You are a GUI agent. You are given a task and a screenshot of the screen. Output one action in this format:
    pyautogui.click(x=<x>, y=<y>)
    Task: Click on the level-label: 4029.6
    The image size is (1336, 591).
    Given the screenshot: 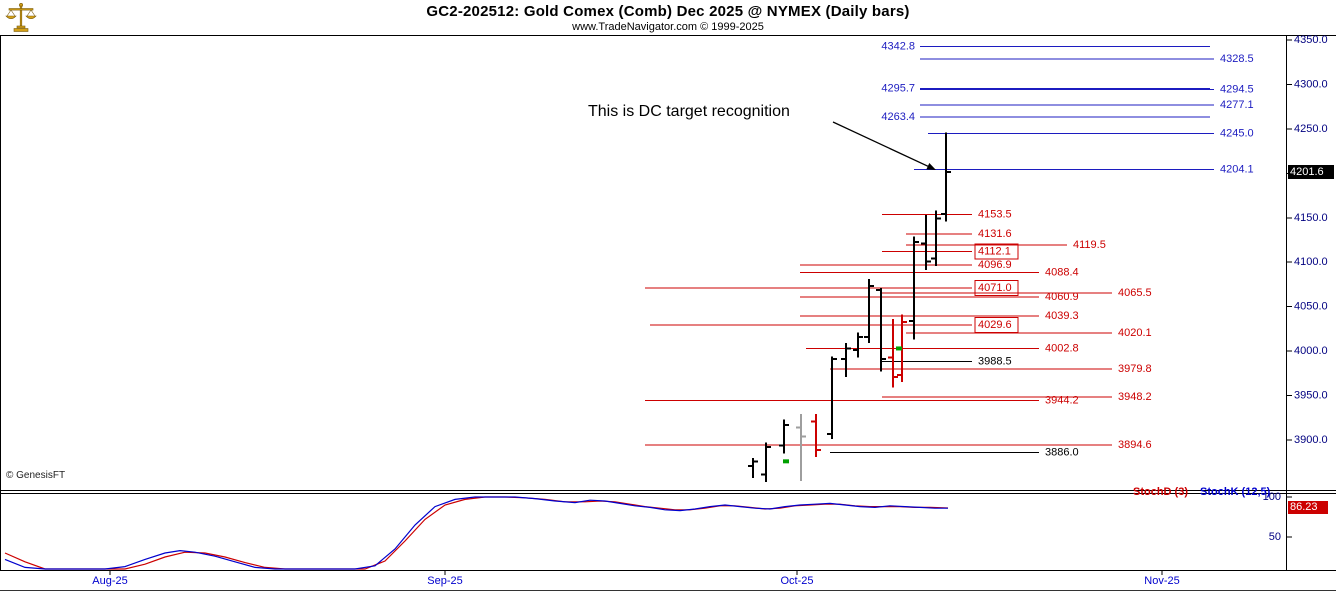 What is the action you would take?
    pyautogui.click(x=995, y=325)
    